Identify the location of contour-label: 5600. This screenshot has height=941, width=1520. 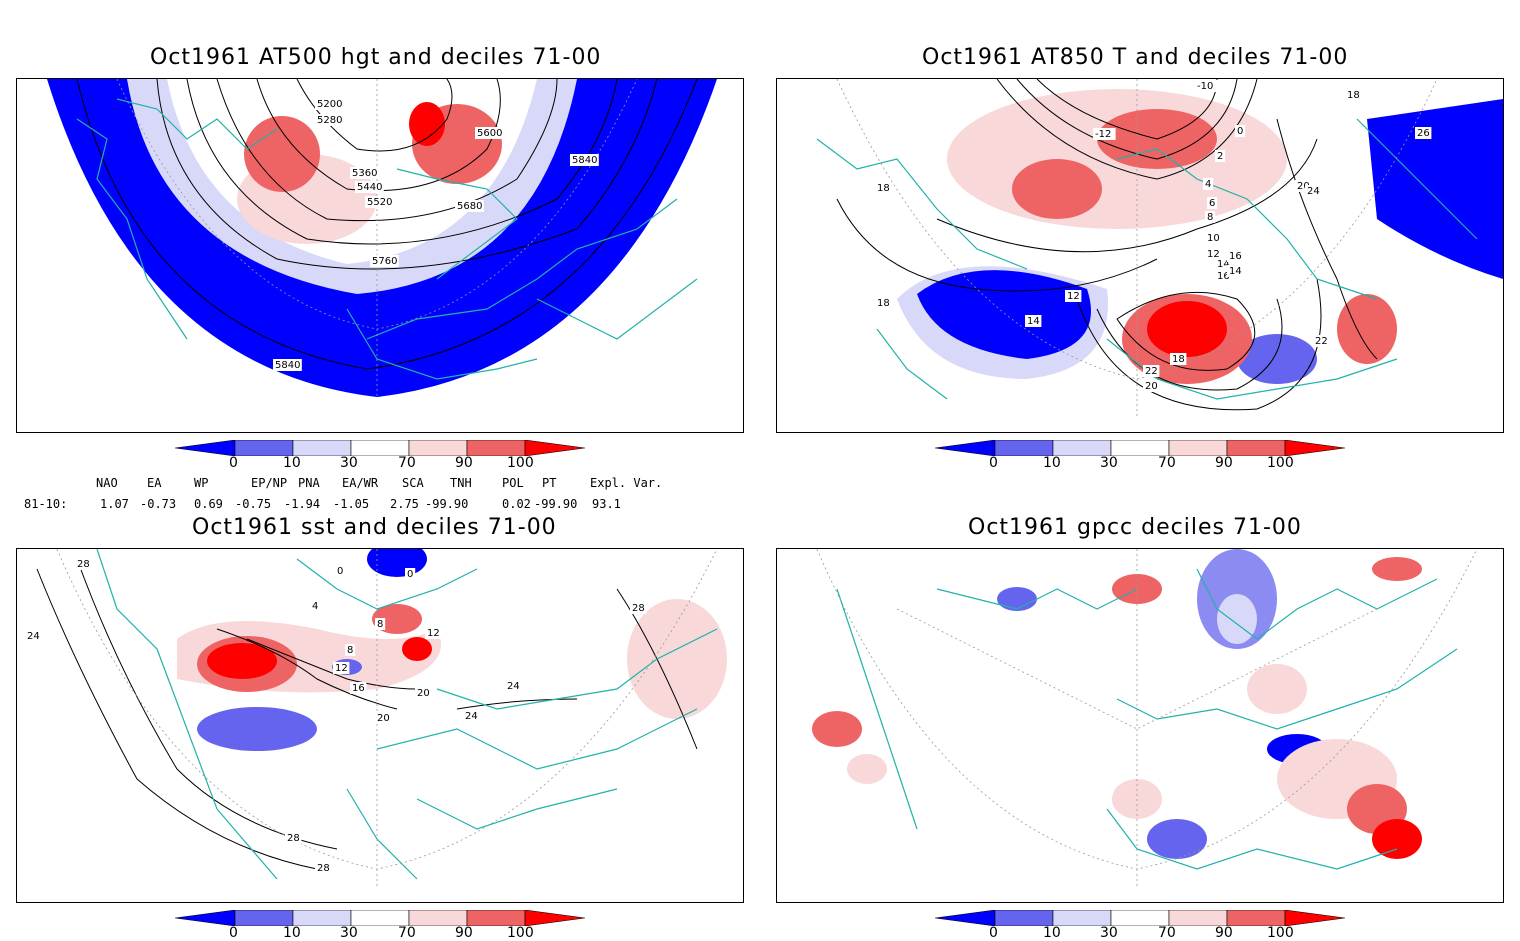
(489, 133).